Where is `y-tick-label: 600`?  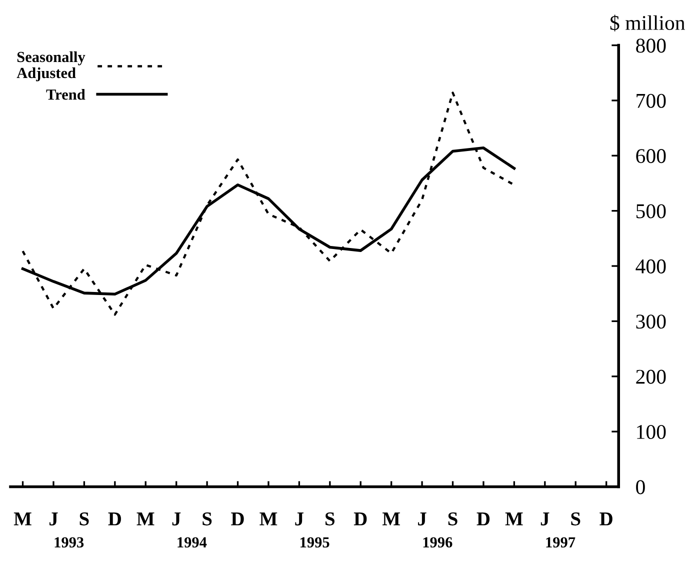 y-tick-label: 600 is located at coordinates (651, 156).